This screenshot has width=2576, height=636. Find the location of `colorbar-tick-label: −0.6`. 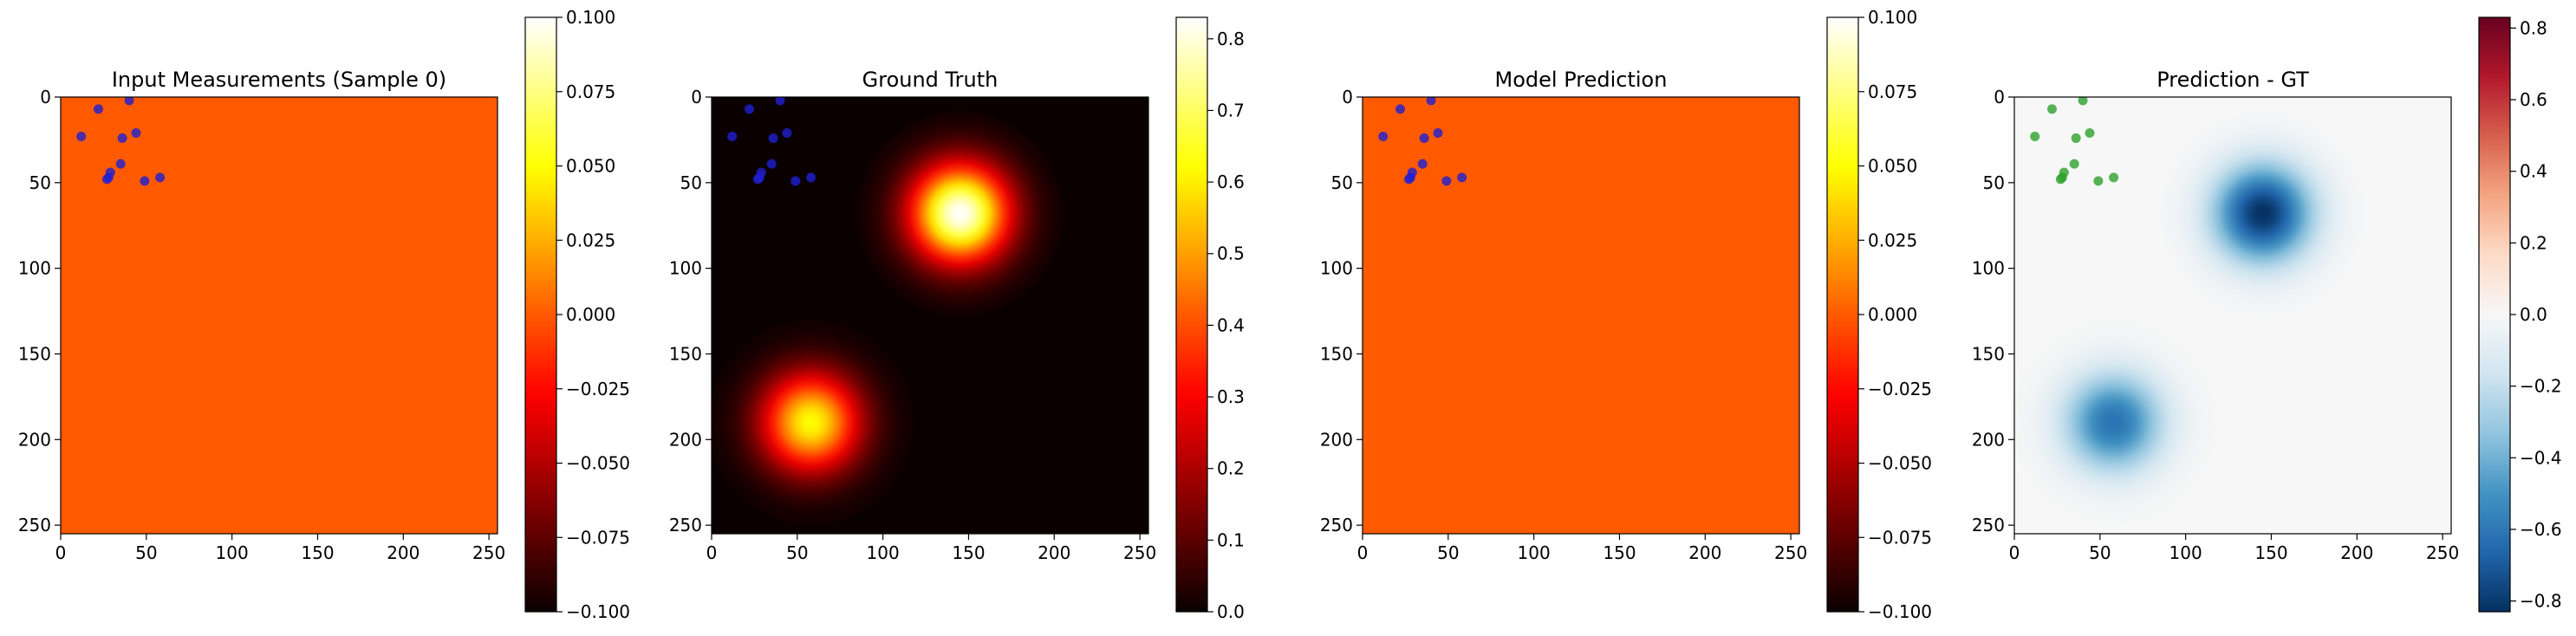

colorbar-tick-label: −0.6 is located at coordinates (2541, 529).